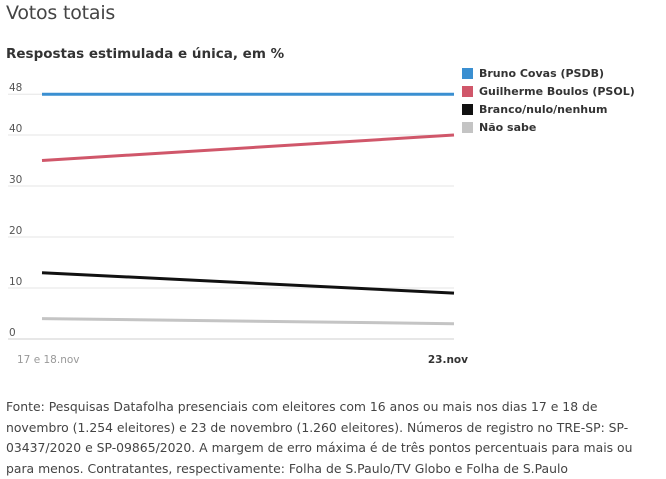  Describe the element at coordinates (15, 88) in the screenshot. I see `y-tick-label: 48` at that location.